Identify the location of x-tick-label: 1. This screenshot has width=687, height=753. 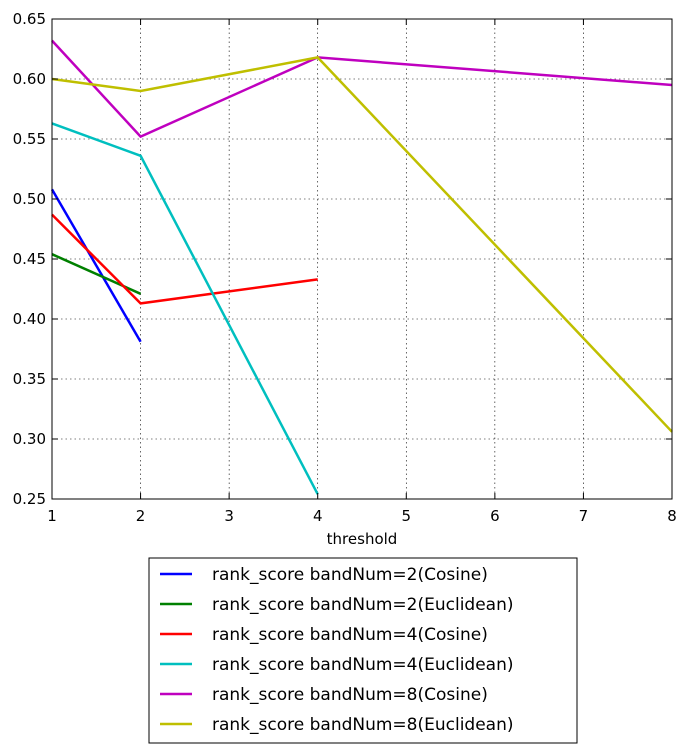
(52, 516).